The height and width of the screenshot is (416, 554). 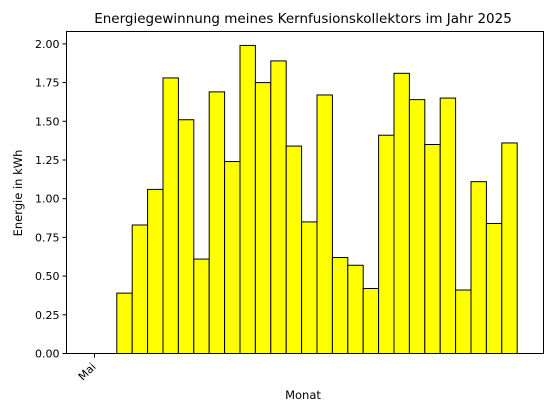 I want to click on y-tick-label: 1.50, so click(x=47, y=121).